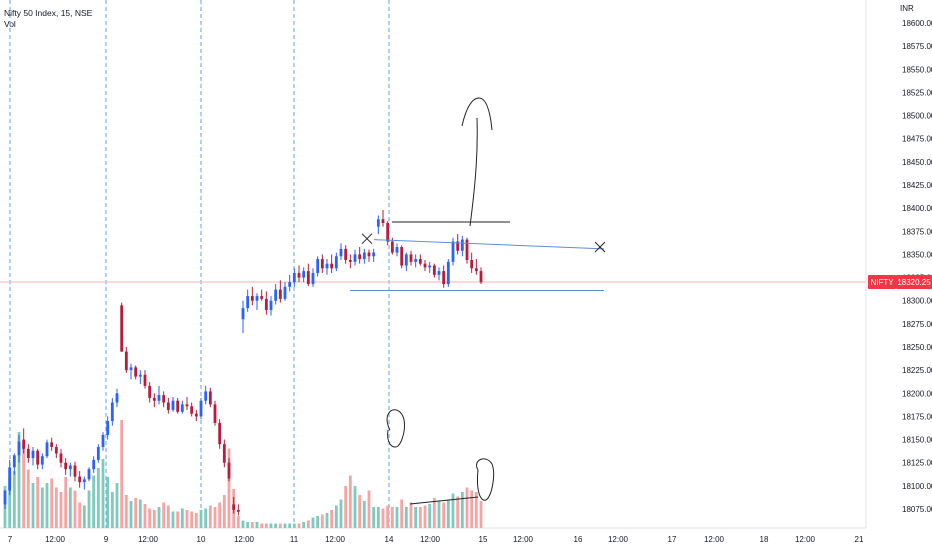 This screenshot has height=550, width=932. Describe the element at coordinates (477, 114) in the screenshot. I see `arrow-head` at that location.